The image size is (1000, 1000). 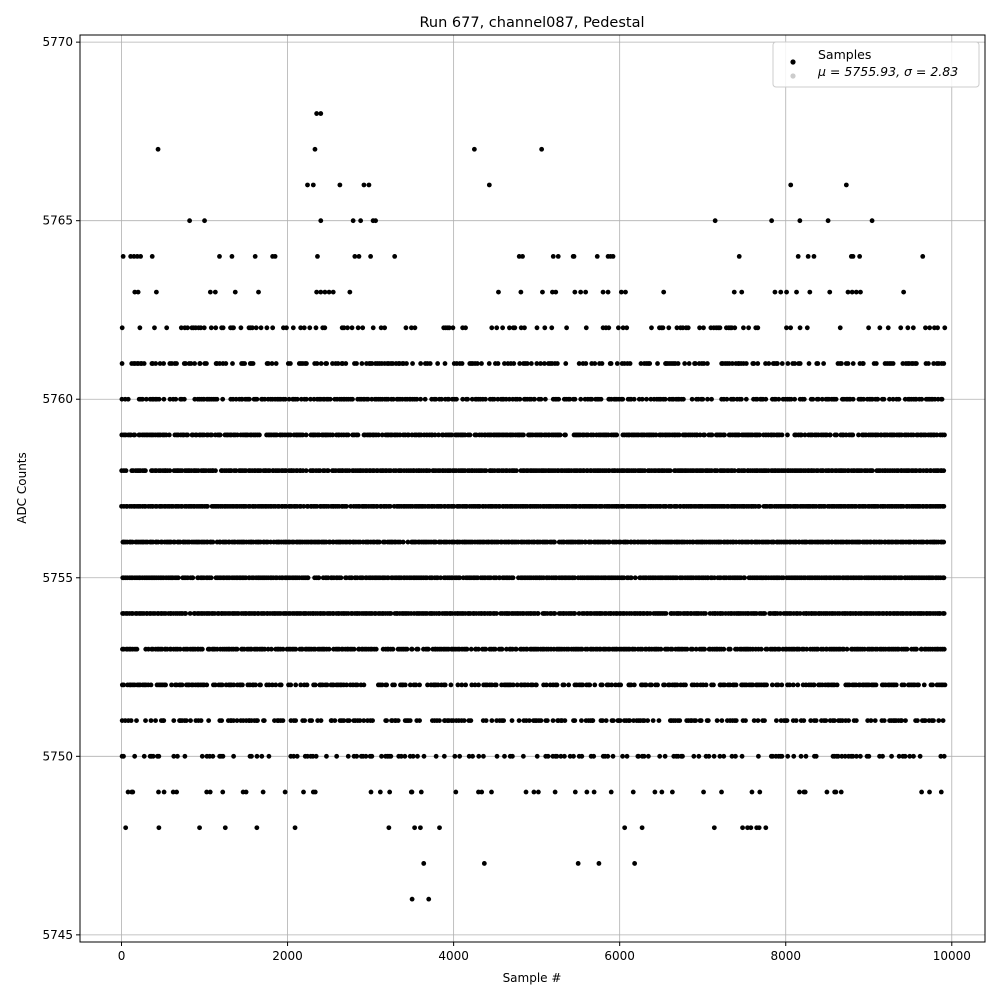 What do you see at coordinates (876, 64) in the screenshot?
I see `legend-box` at bounding box center [876, 64].